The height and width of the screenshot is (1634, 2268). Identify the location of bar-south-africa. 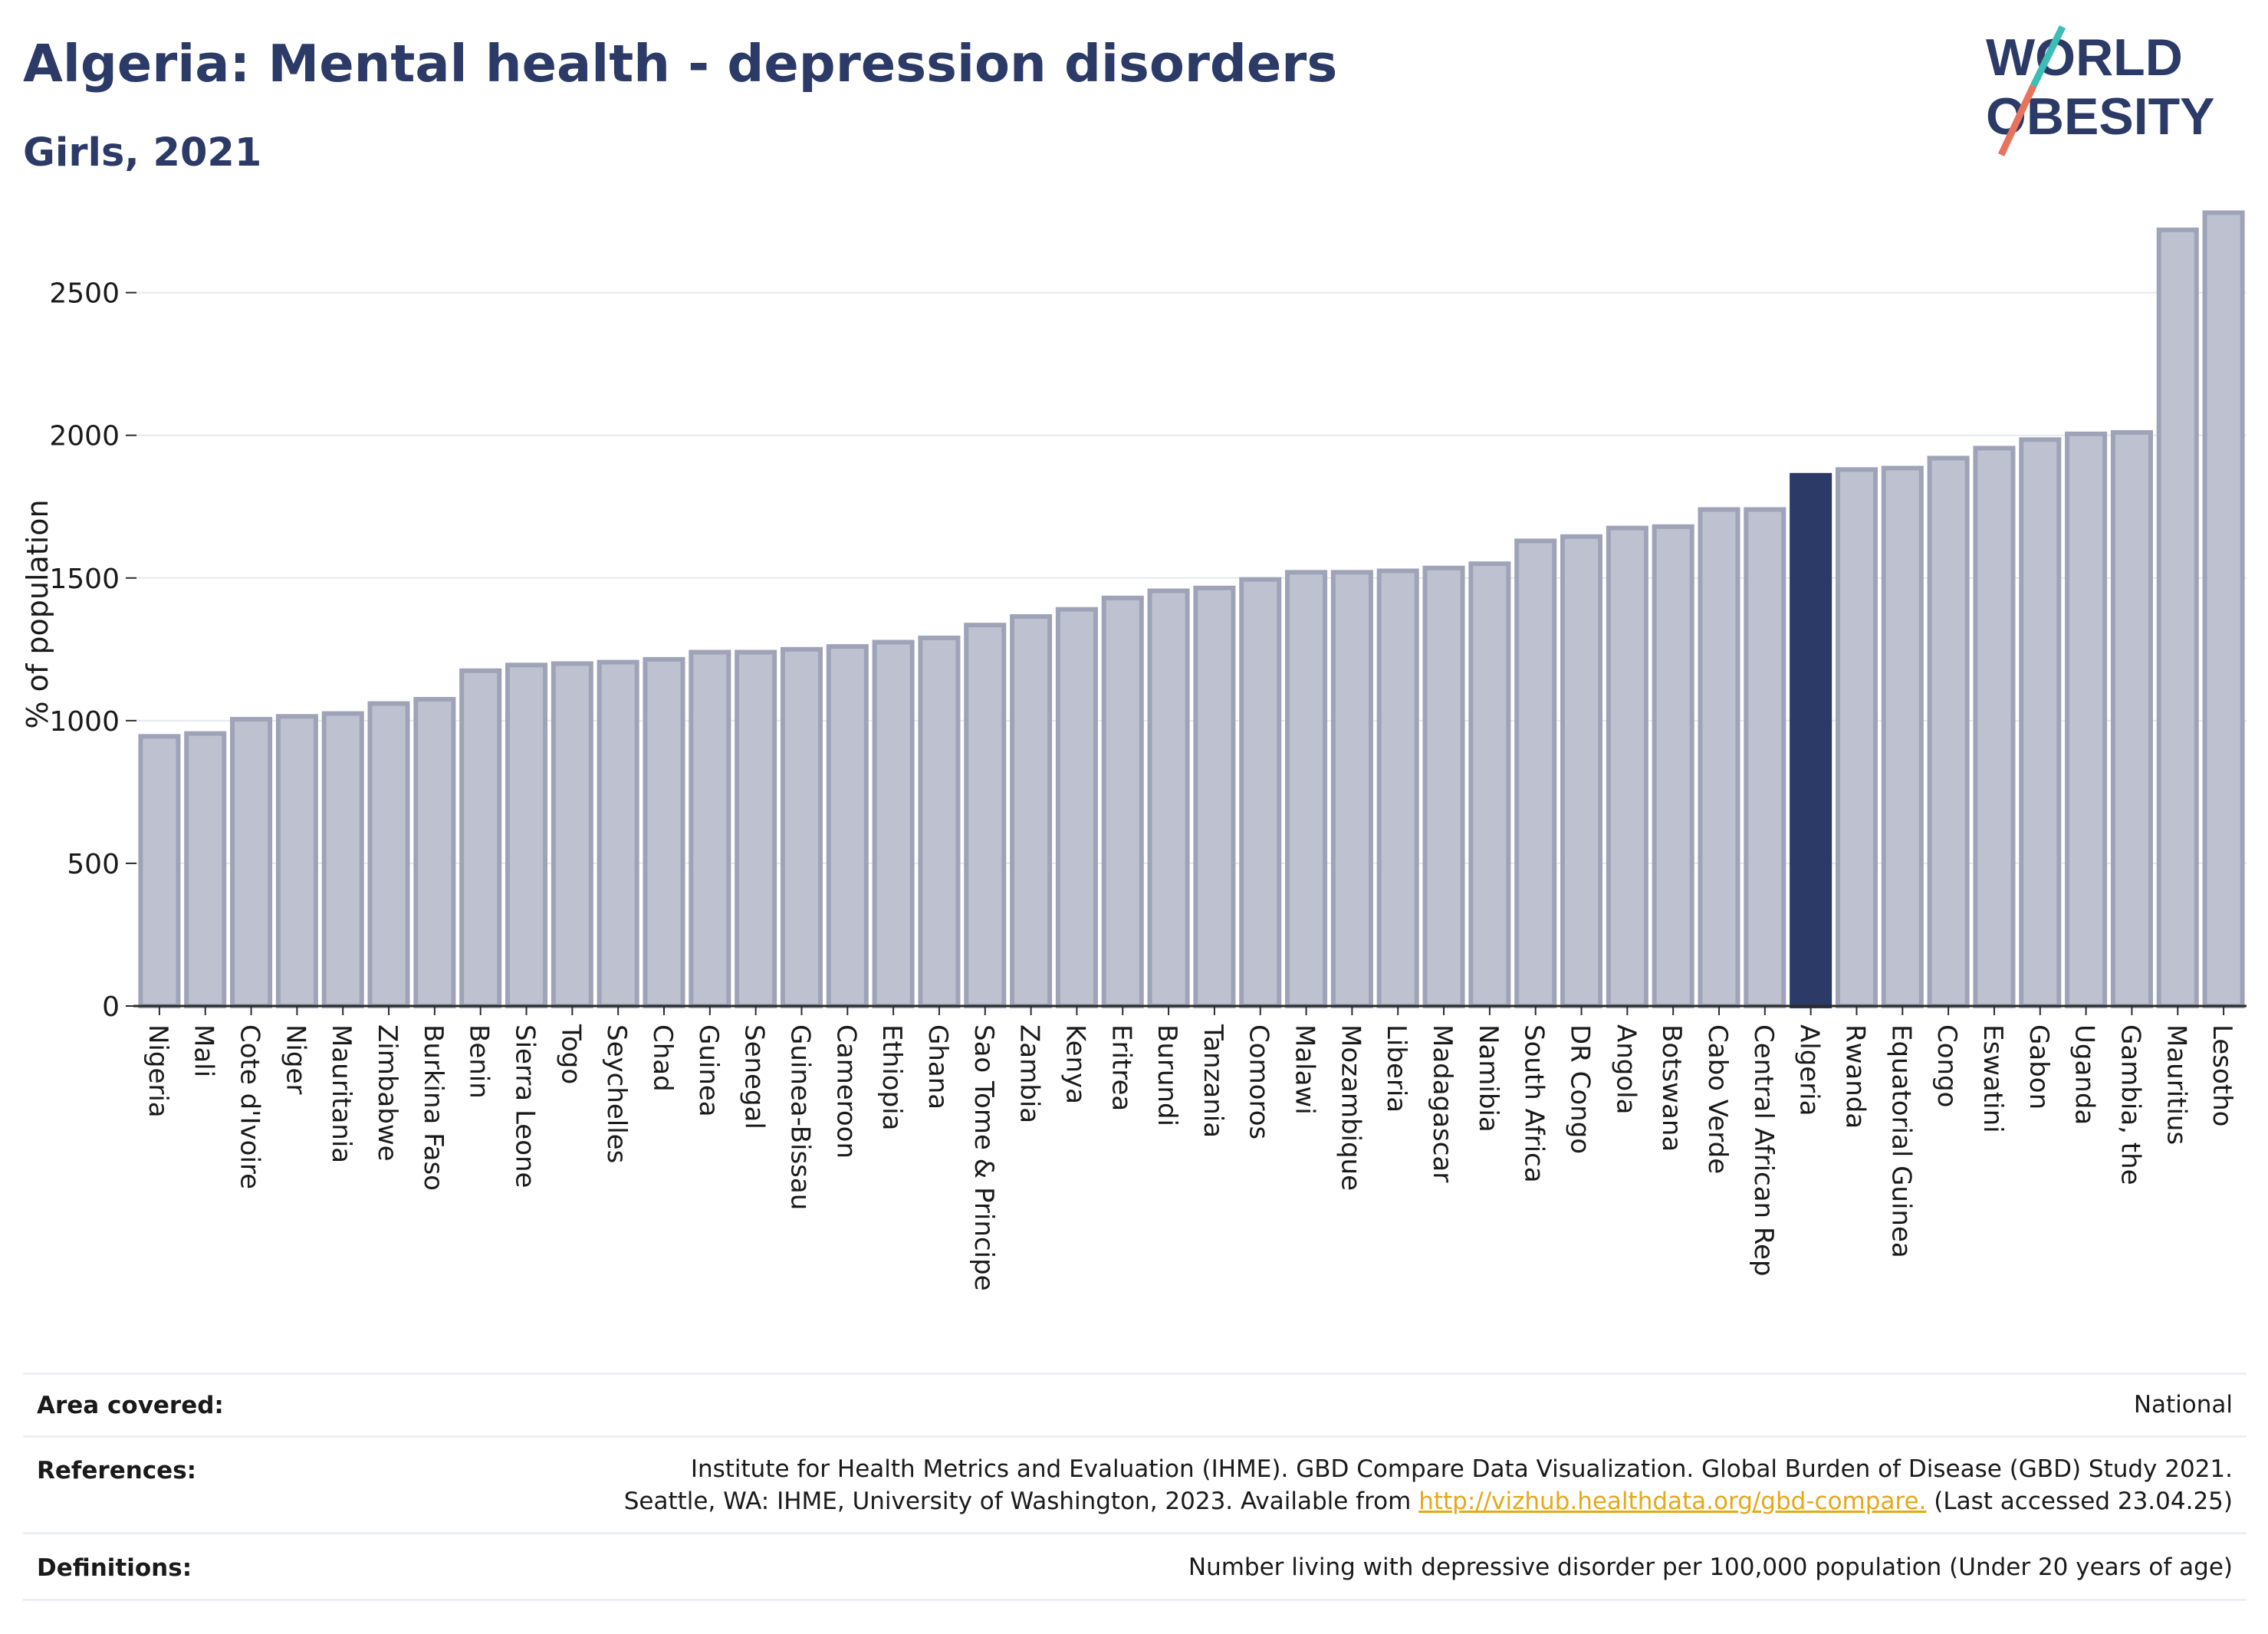
(1535, 773).